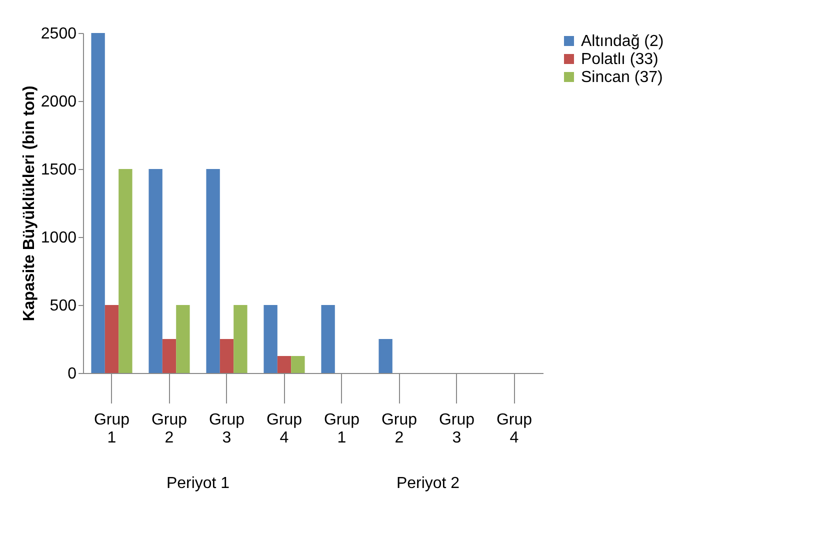  What do you see at coordinates (428, 483) in the screenshot?
I see `text: Periyot 2` at bounding box center [428, 483].